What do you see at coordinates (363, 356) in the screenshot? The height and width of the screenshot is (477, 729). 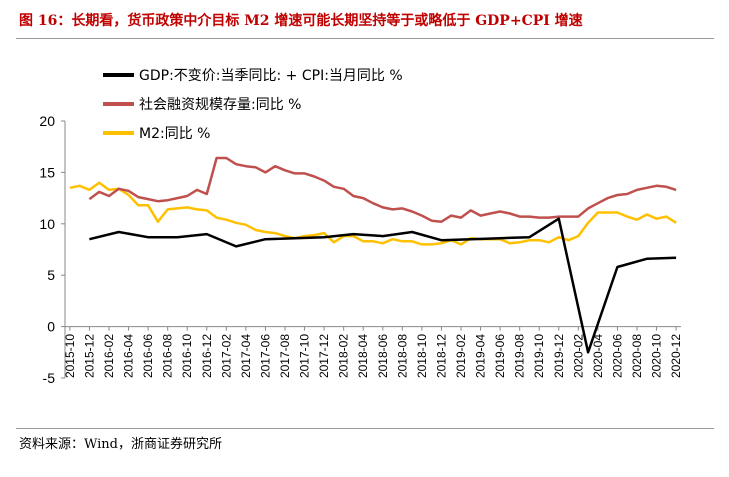 I see `x-tick-label: 2018-04` at bounding box center [363, 356].